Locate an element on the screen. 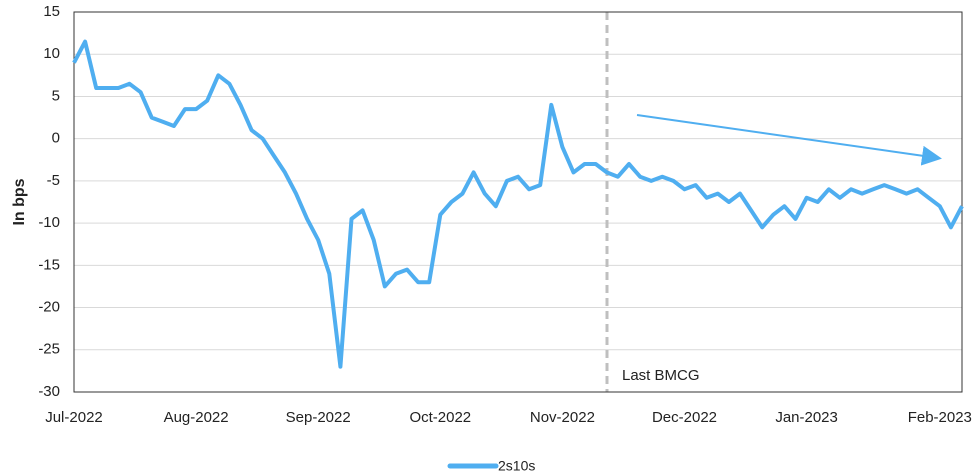  annotation: Last BMCG is located at coordinates (661, 375).